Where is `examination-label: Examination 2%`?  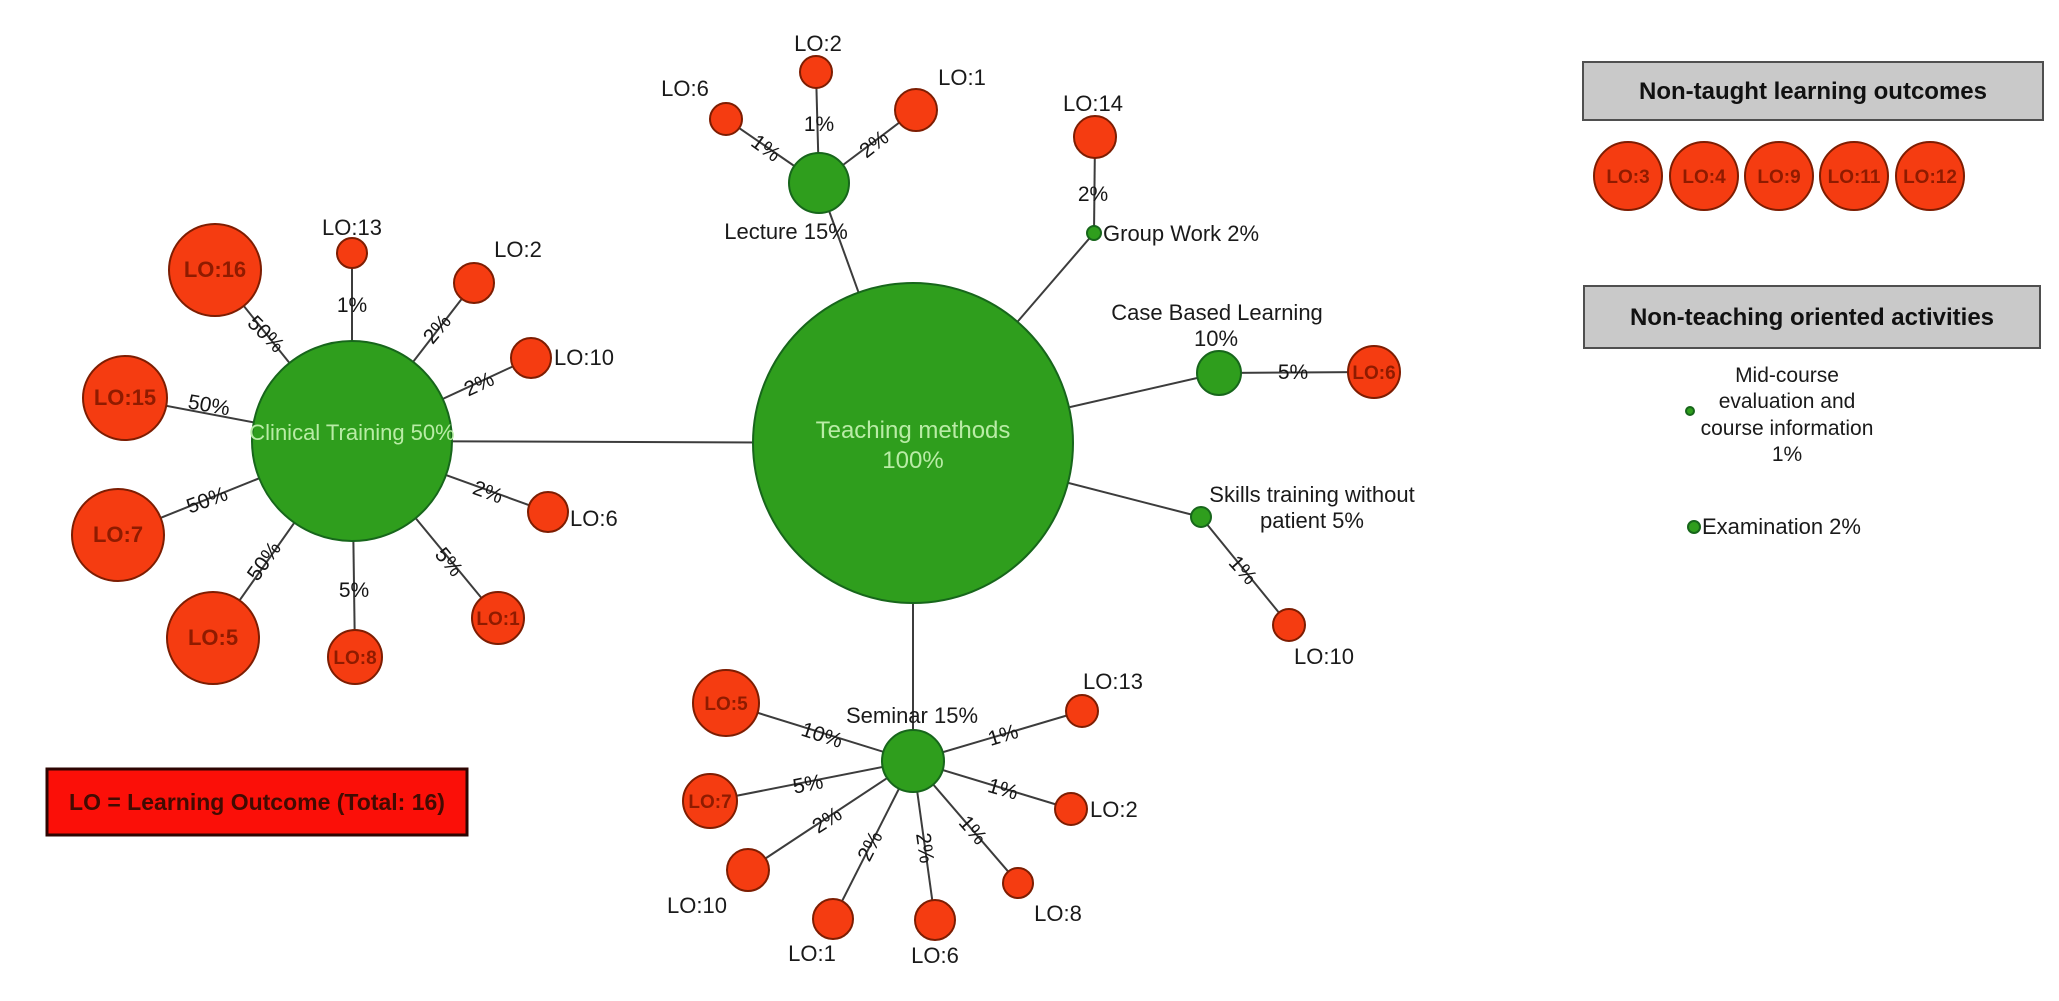 examination-label: Examination 2% is located at coordinates (1781, 526).